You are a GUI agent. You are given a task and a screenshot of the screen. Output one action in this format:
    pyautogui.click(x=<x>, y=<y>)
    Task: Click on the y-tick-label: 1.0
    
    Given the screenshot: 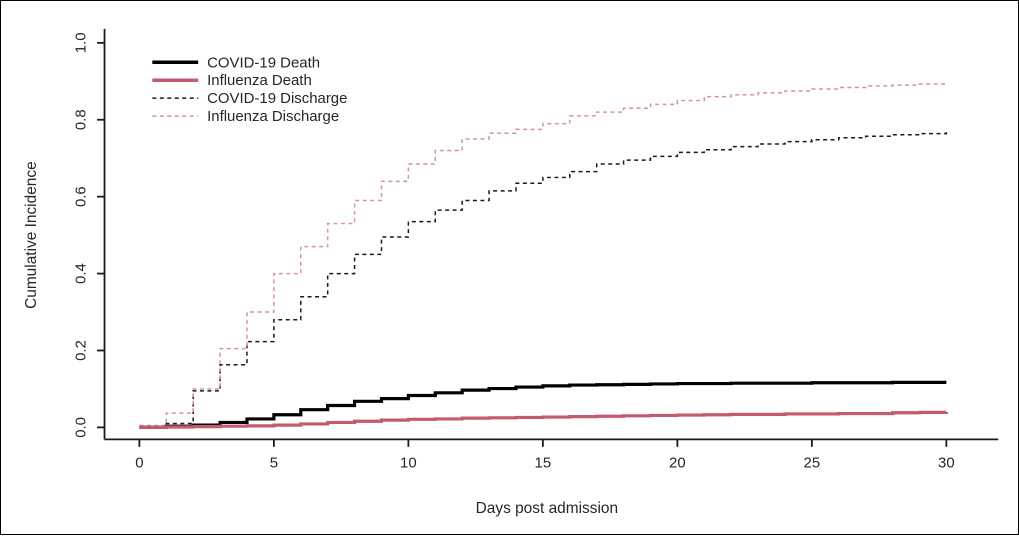 What is the action you would take?
    pyautogui.click(x=81, y=42)
    